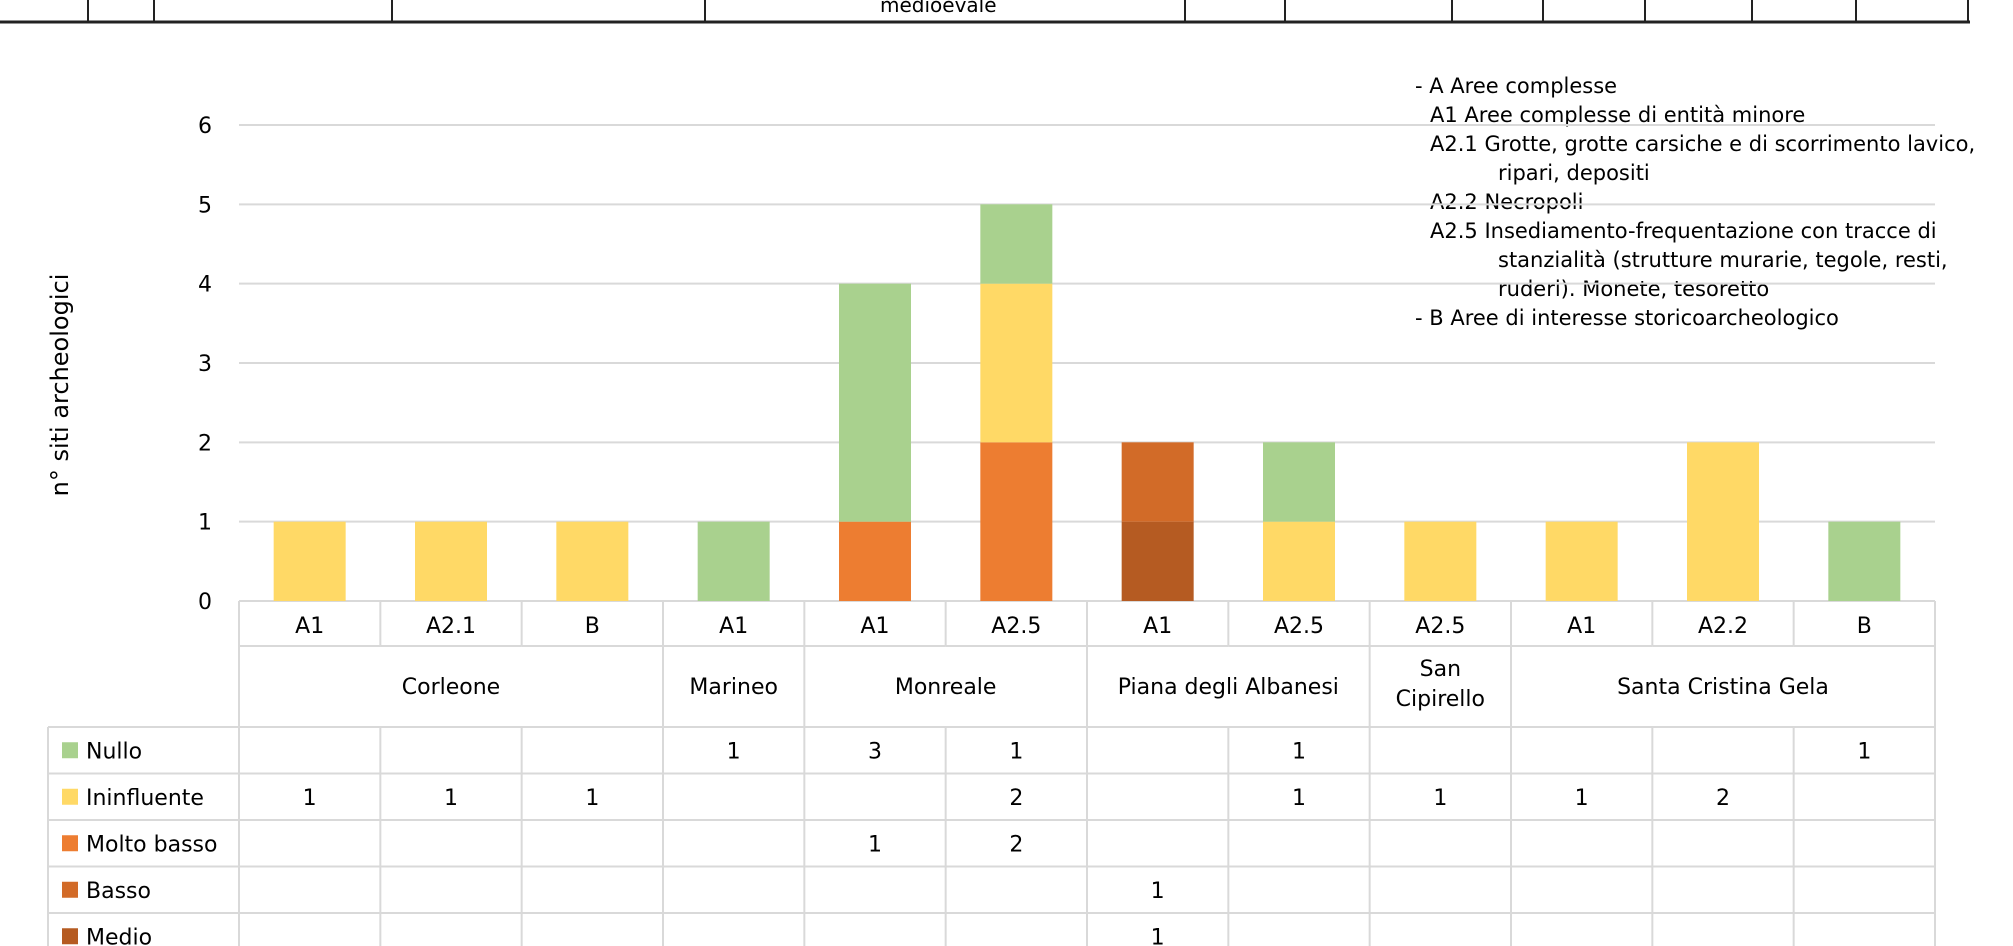  I want to click on y-tick-label: 3, so click(205, 364).